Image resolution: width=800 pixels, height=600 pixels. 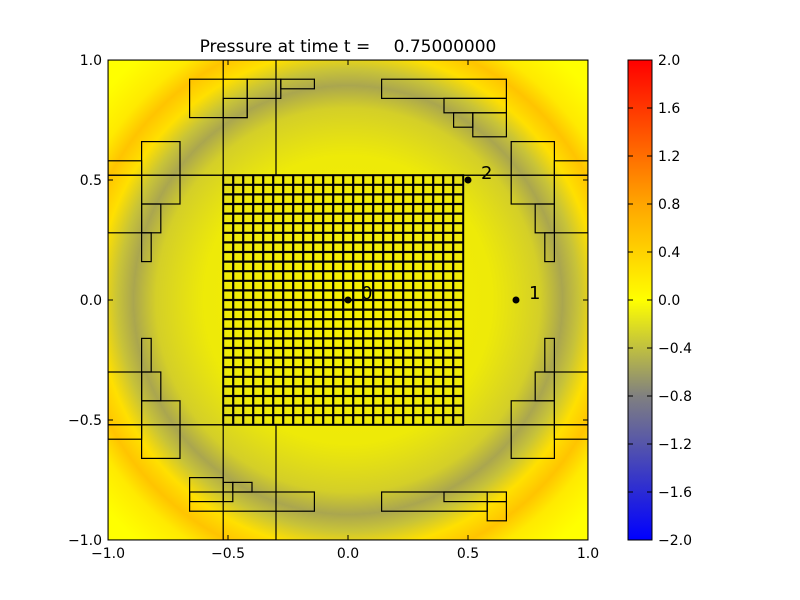 I want to click on colorbar-axis: 2.0 1.6 1.2 0.8 0.4 0.0 −0.4 −0.8 −1.2 −1.6 −2.0, so click(x=660, y=301).